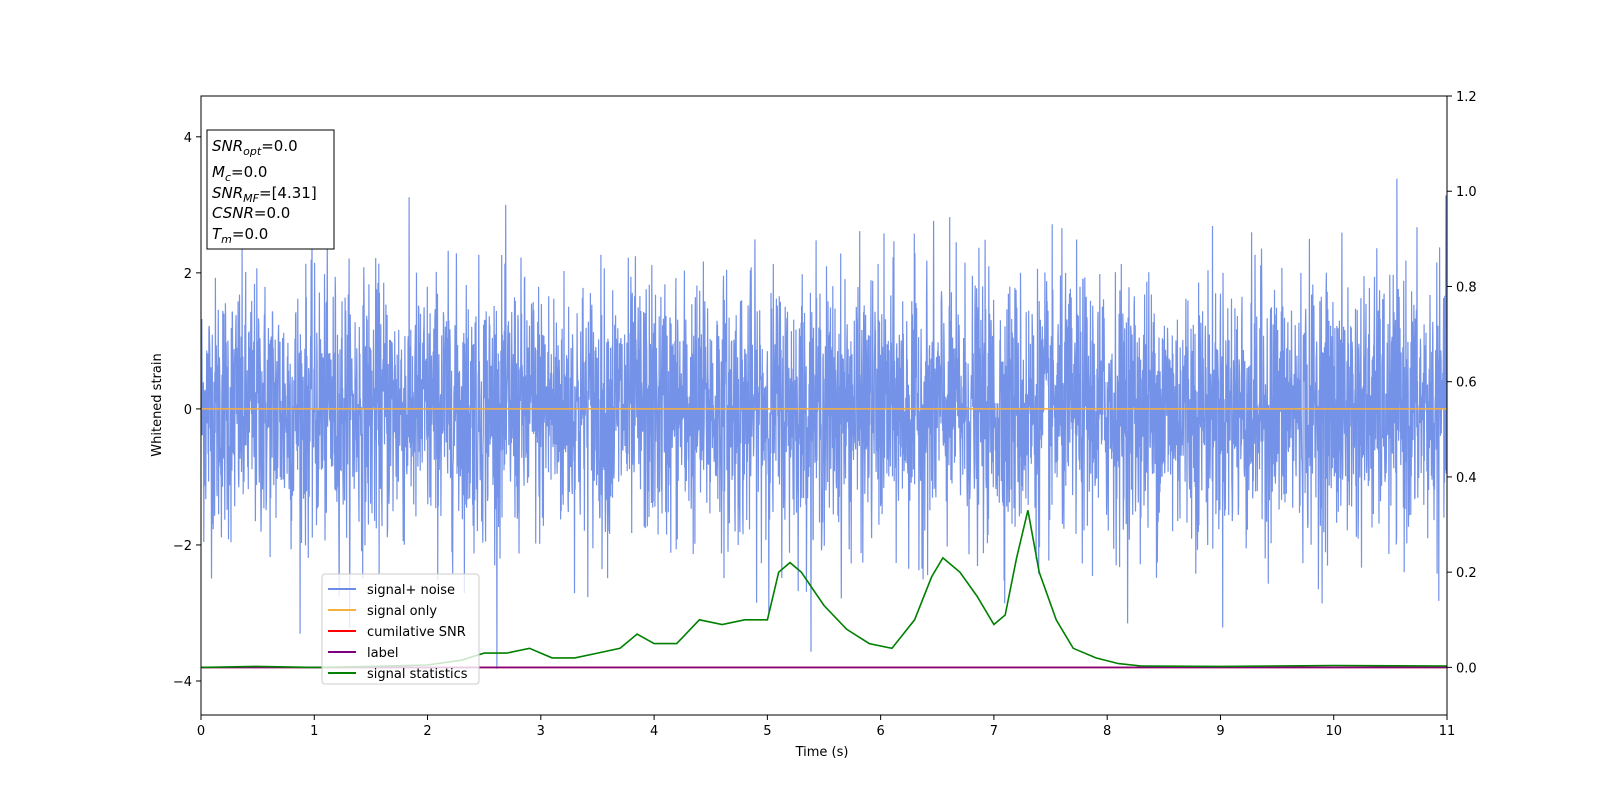  Describe the element at coordinates (1466, 478) in the screenshot. I see `right-y-tick-label: 0.4` at that location.